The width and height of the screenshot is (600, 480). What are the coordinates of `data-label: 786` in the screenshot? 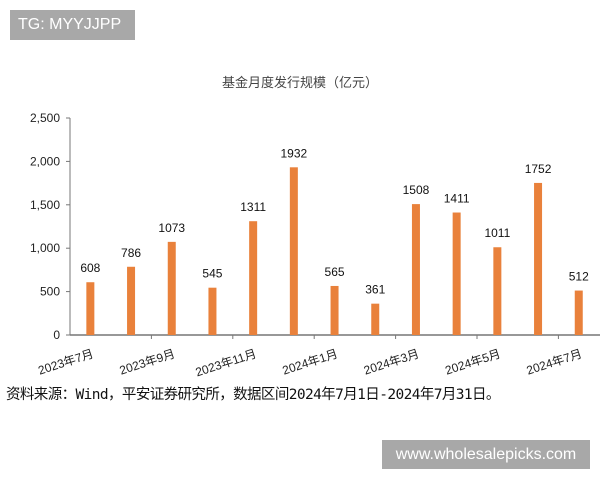 It's located at (131, 253).